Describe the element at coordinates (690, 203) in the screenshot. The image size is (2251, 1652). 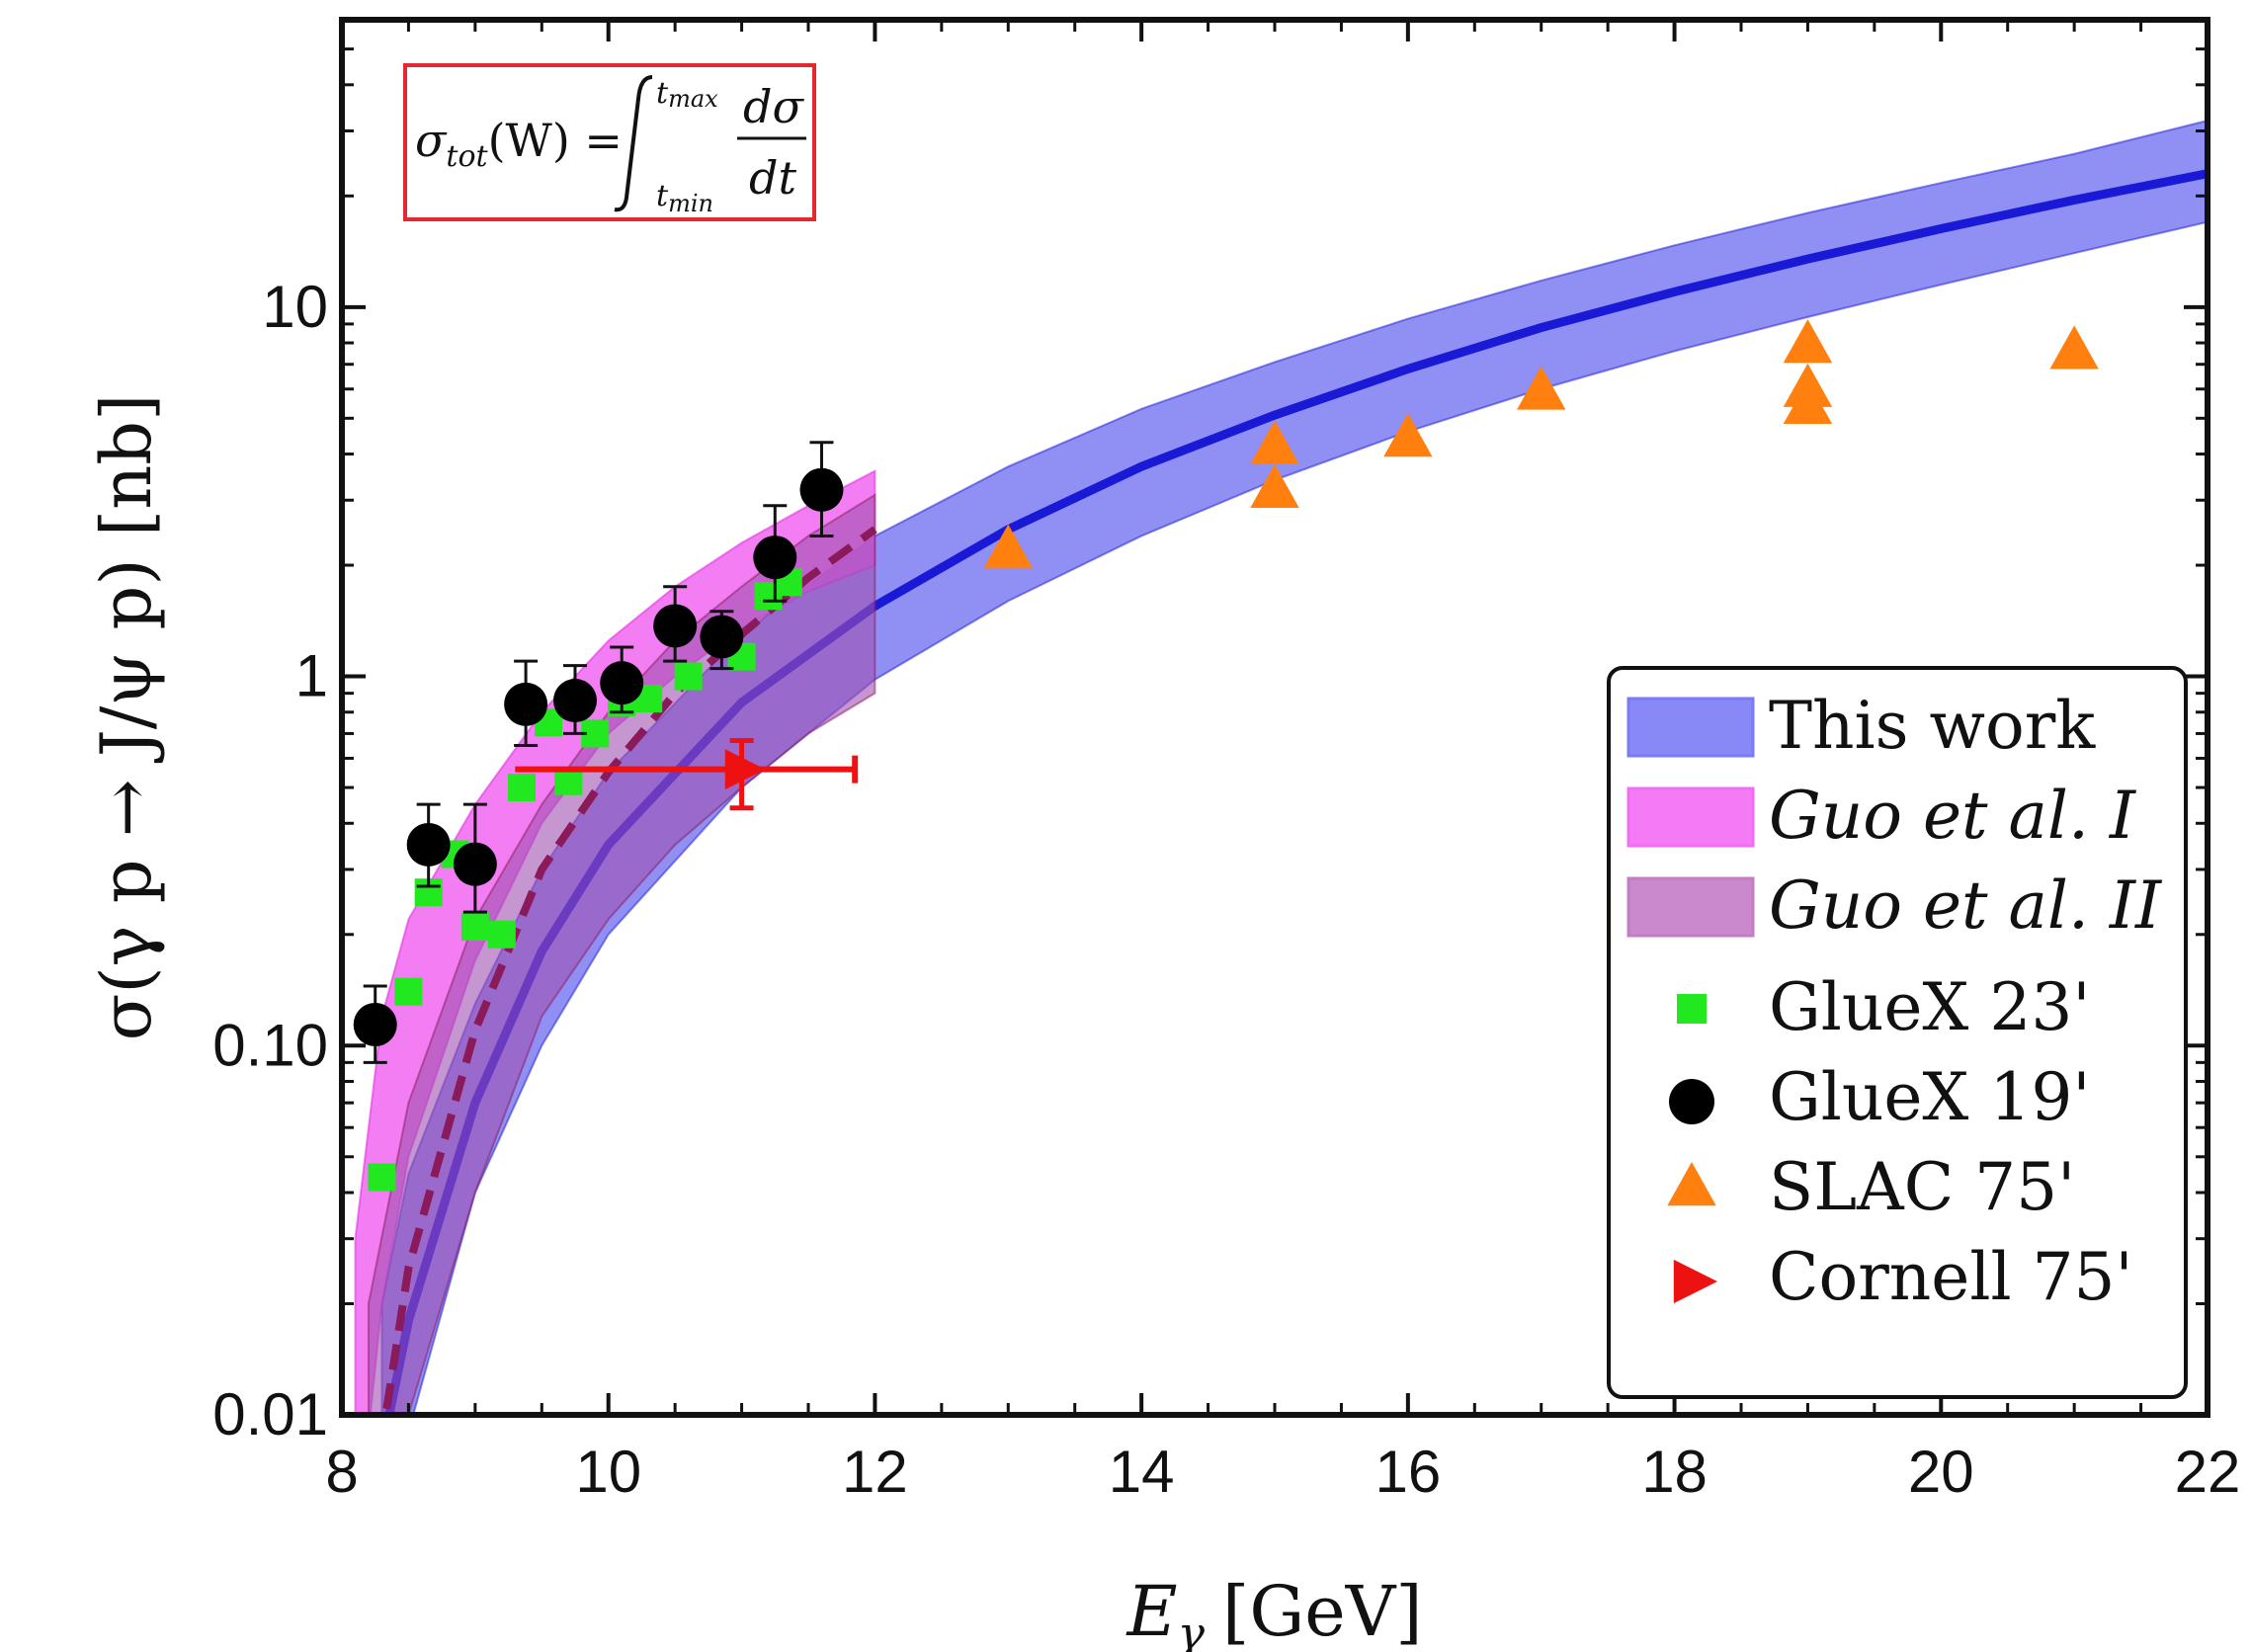
I see `integral-lower-sub: min` at that location.